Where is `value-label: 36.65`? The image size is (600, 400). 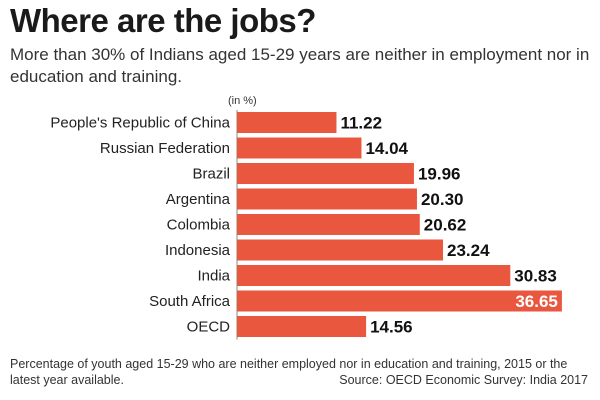 value-label: 36.65 is located at coordinates (536, 301).